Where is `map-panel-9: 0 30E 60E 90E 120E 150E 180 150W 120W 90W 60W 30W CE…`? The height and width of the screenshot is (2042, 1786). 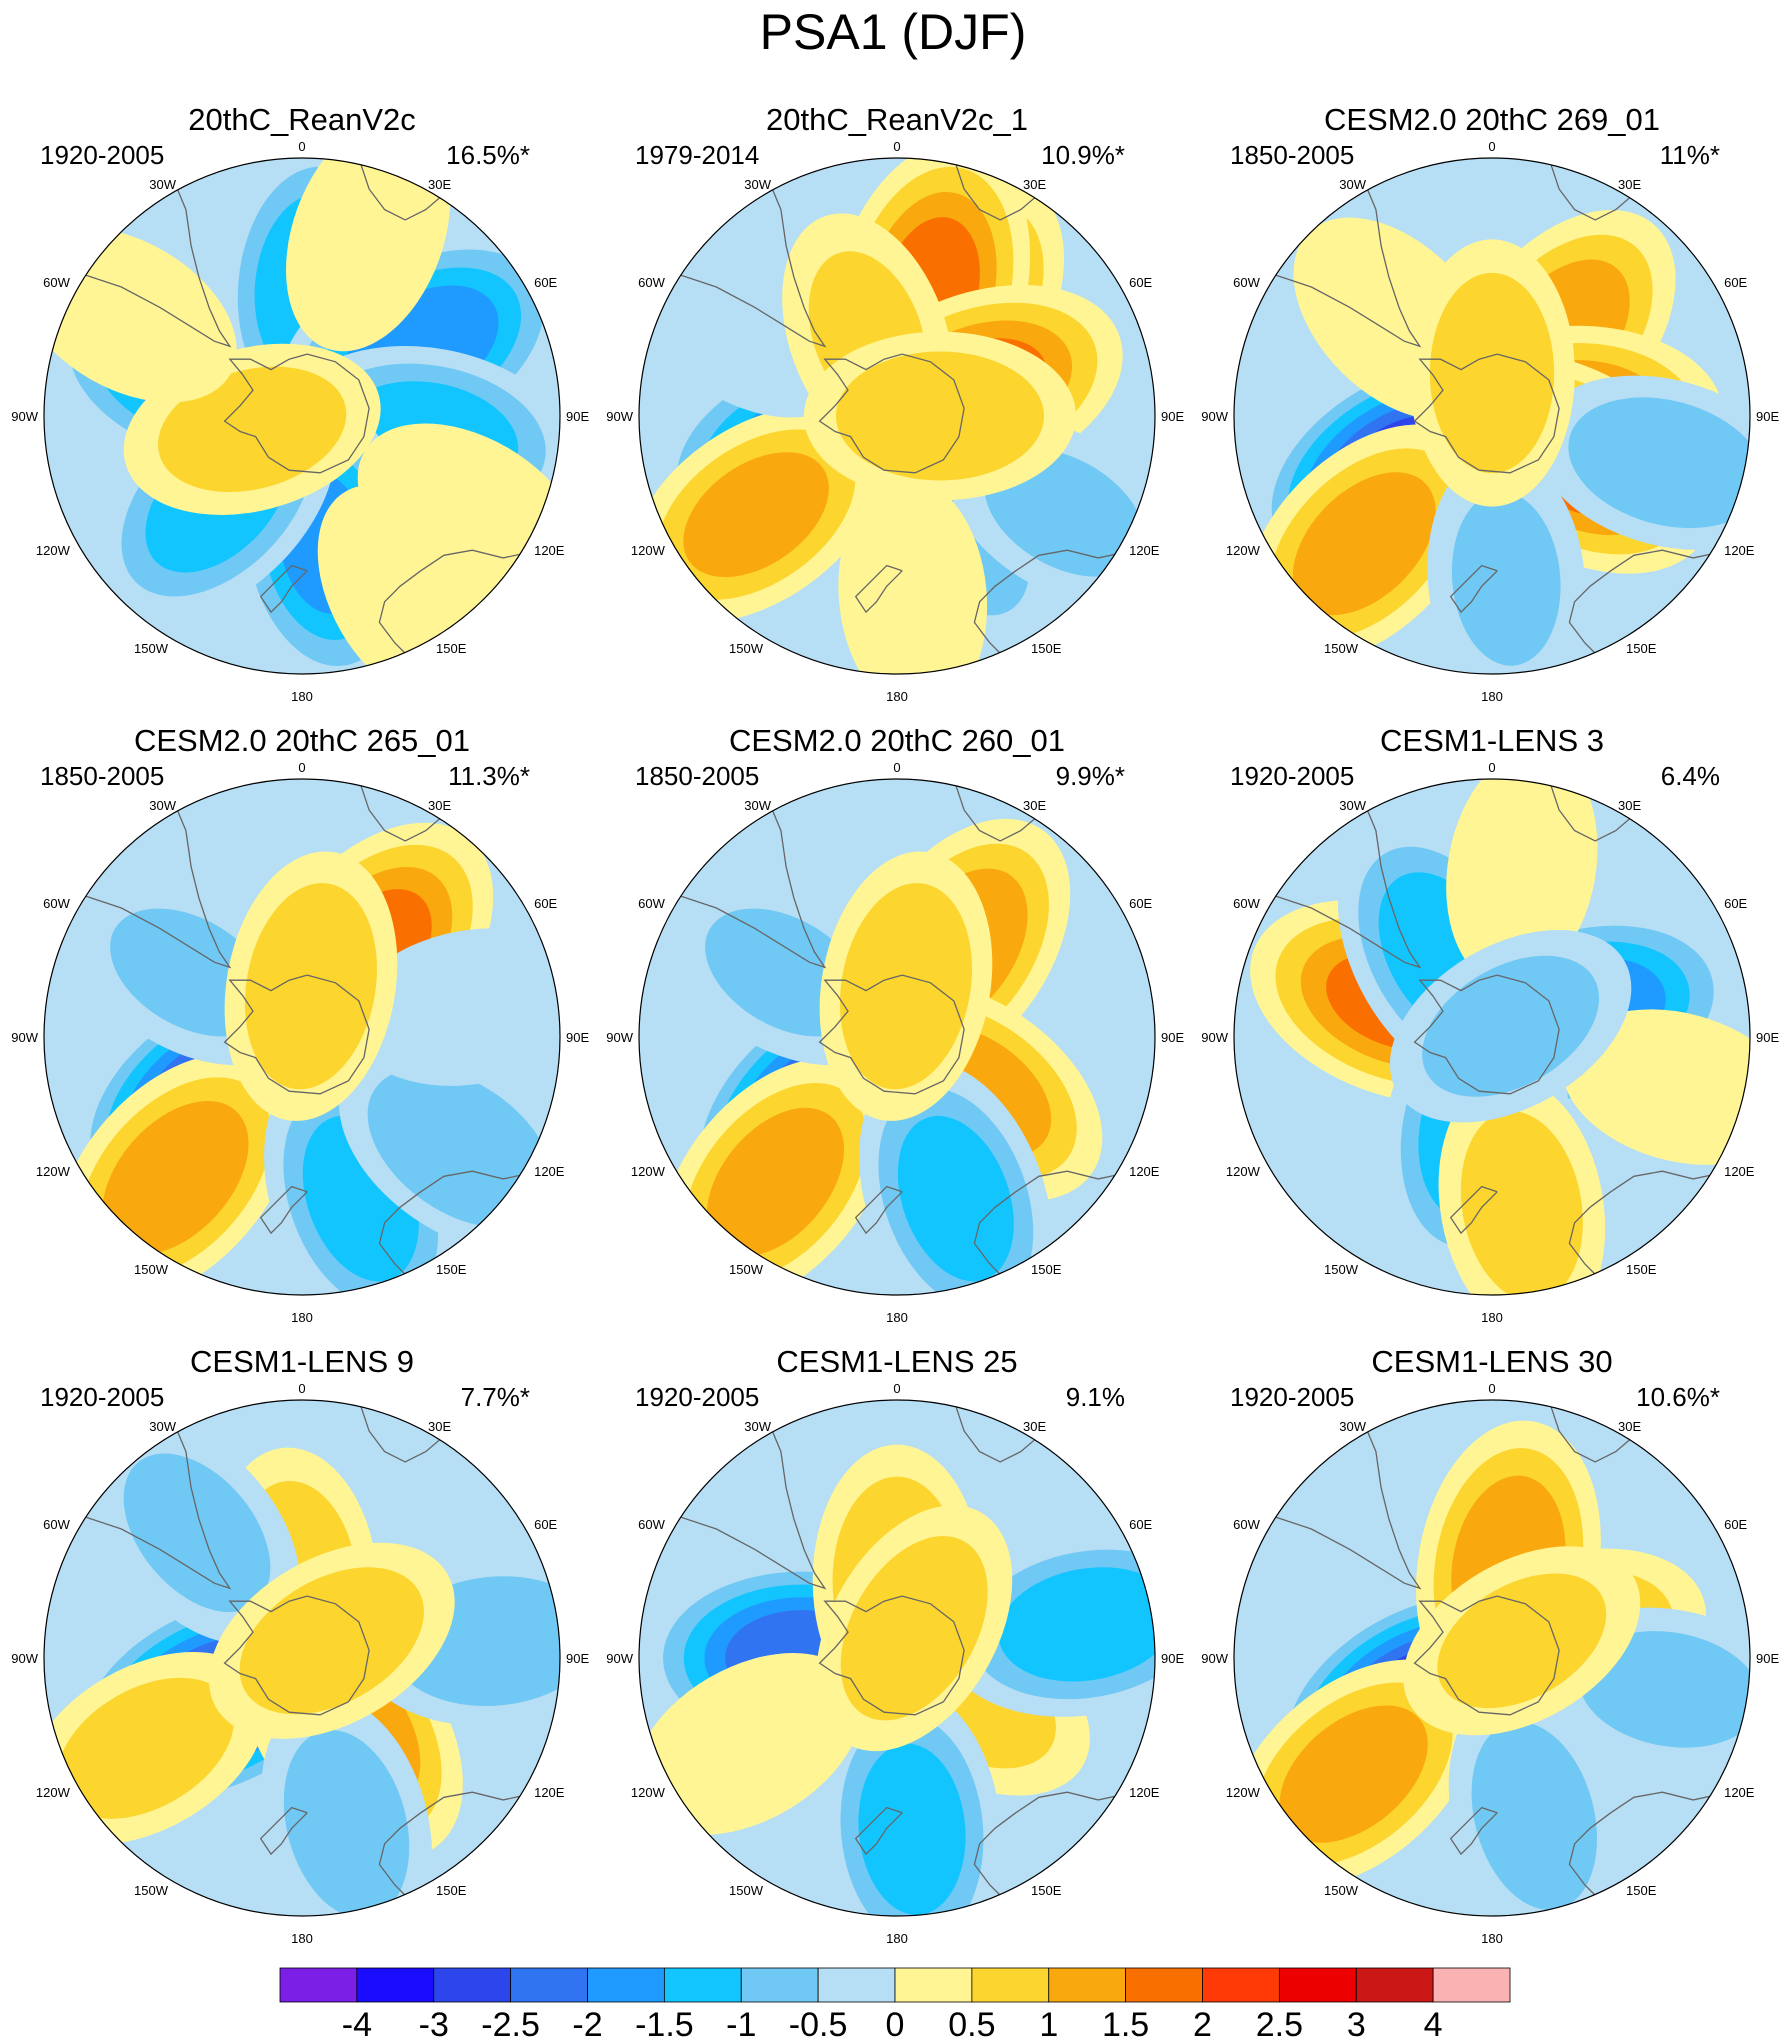
map-panel-9: 0 30E 60E 90E 120E 150E 180 150W 120W 90W 60W 30W CE… is located at coordinates (1490, 1645).